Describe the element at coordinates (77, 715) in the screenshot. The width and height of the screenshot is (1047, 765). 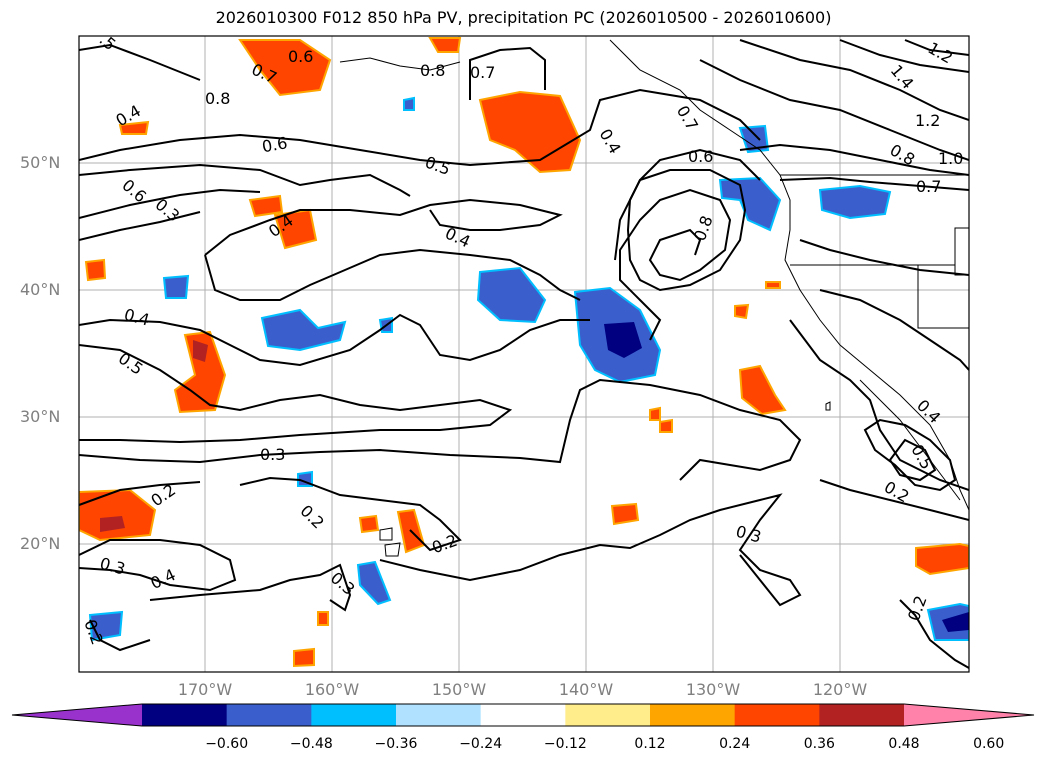
I see `colorbar-extend-min` at that location.